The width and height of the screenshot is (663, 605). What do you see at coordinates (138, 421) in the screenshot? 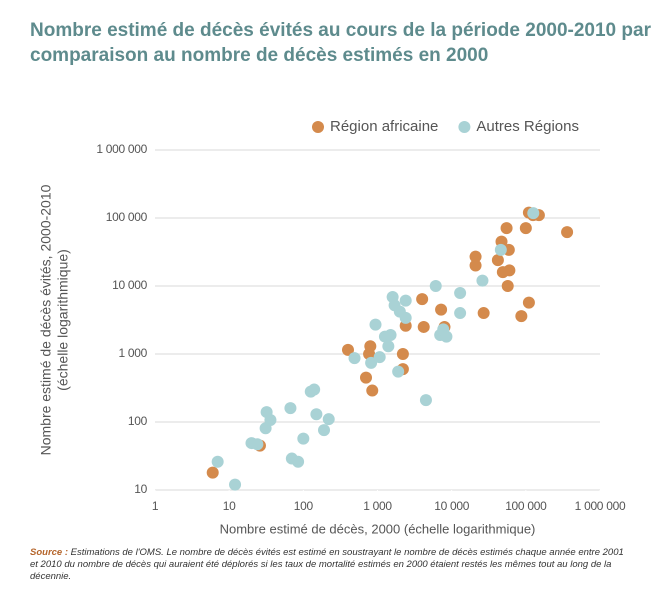
I see `y-tick-label: 100` at bounding box center [138, 421].